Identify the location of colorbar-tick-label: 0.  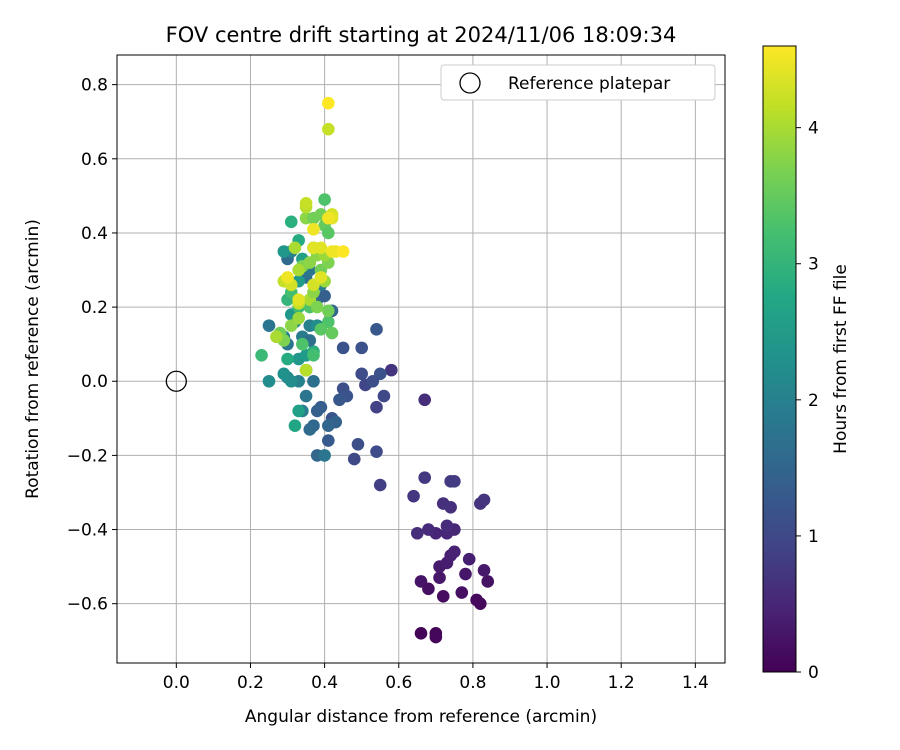
(813, 673).